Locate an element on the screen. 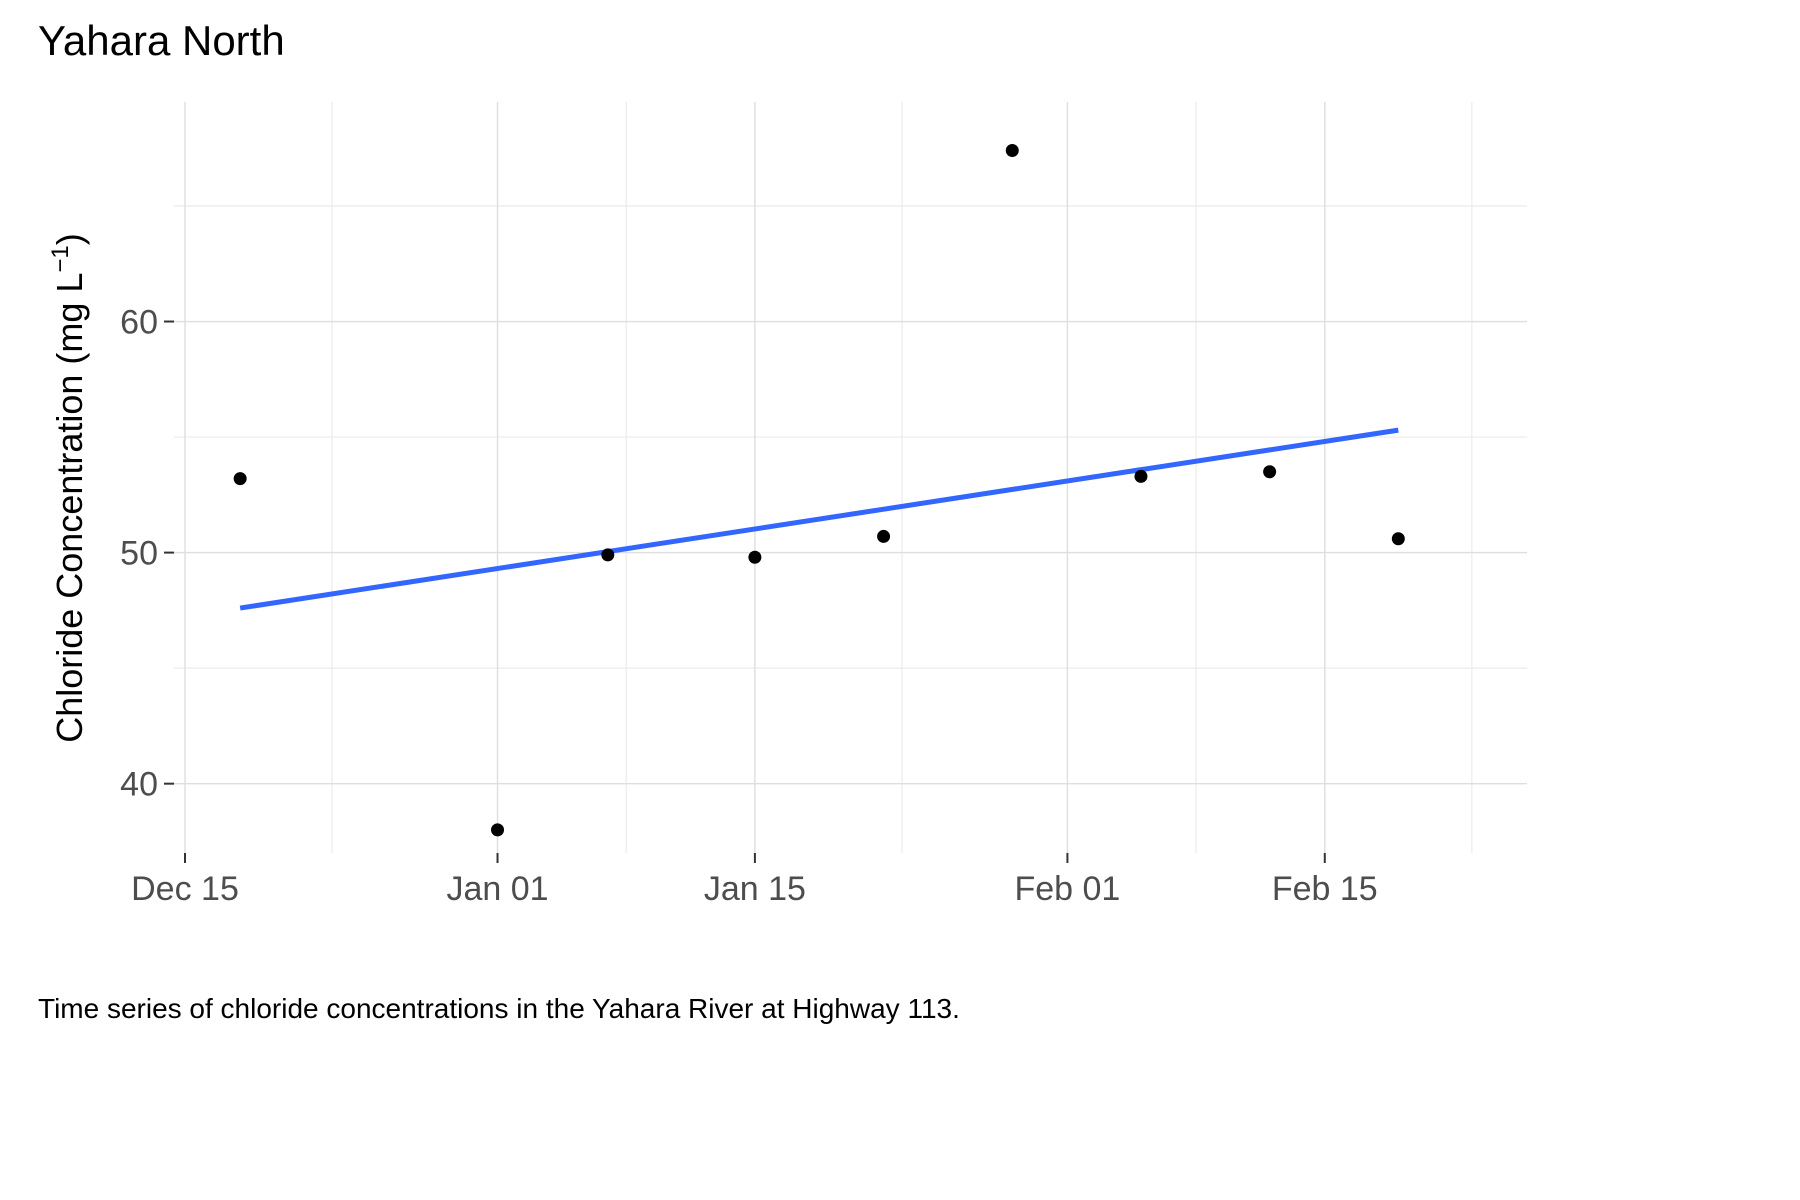 The height and width of the screenshot is (1200, 1800). trend-line is located at coordinates (819, 519).